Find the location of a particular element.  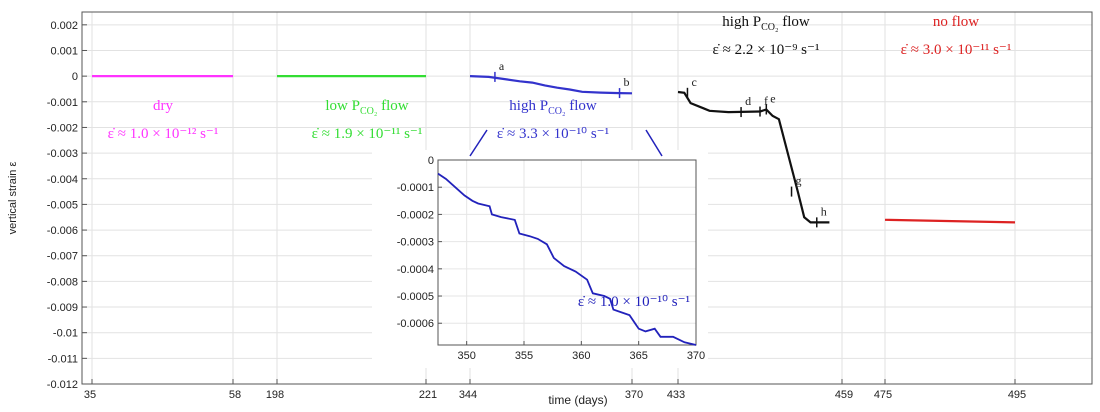

inset-x-tick-label: 355 is located at coordinates (524, 356).